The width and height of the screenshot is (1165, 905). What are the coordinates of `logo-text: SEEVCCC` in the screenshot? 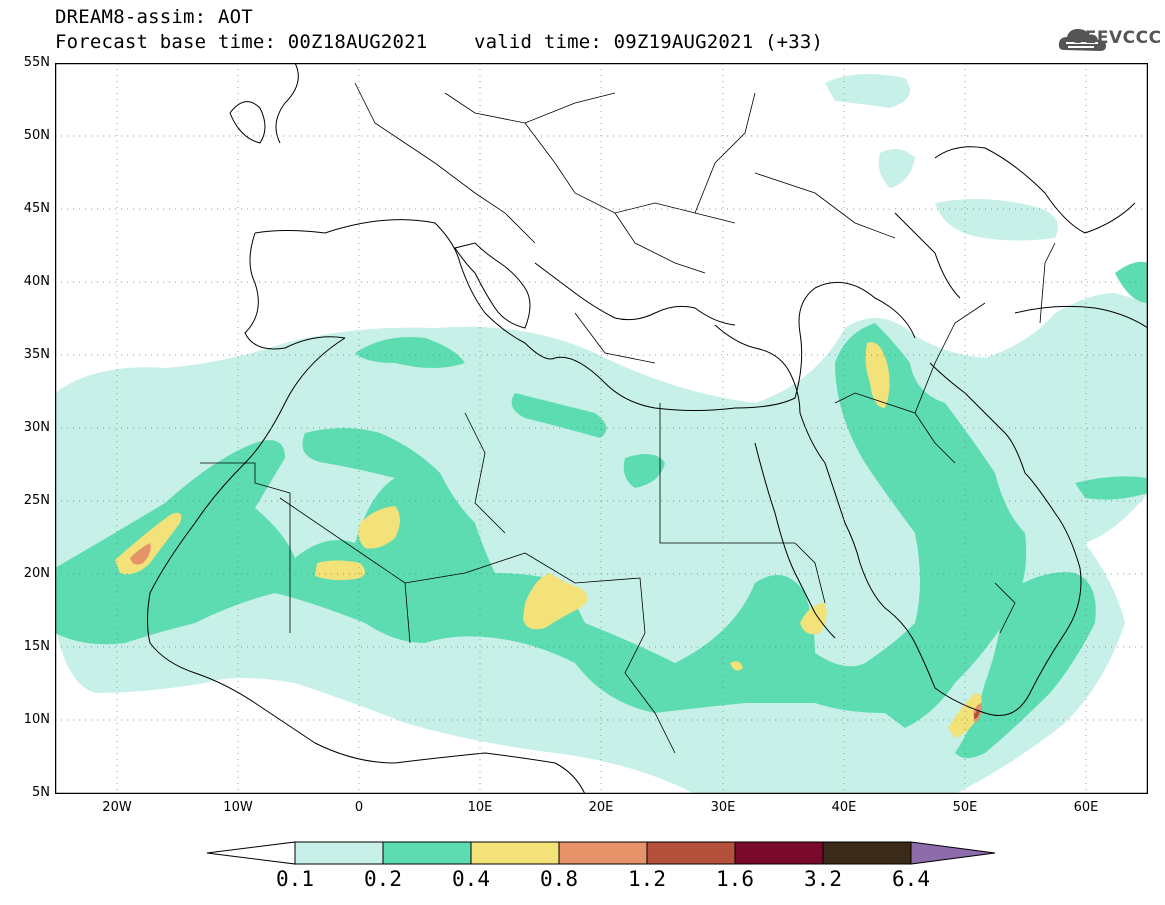 It's located at (1117, 38).